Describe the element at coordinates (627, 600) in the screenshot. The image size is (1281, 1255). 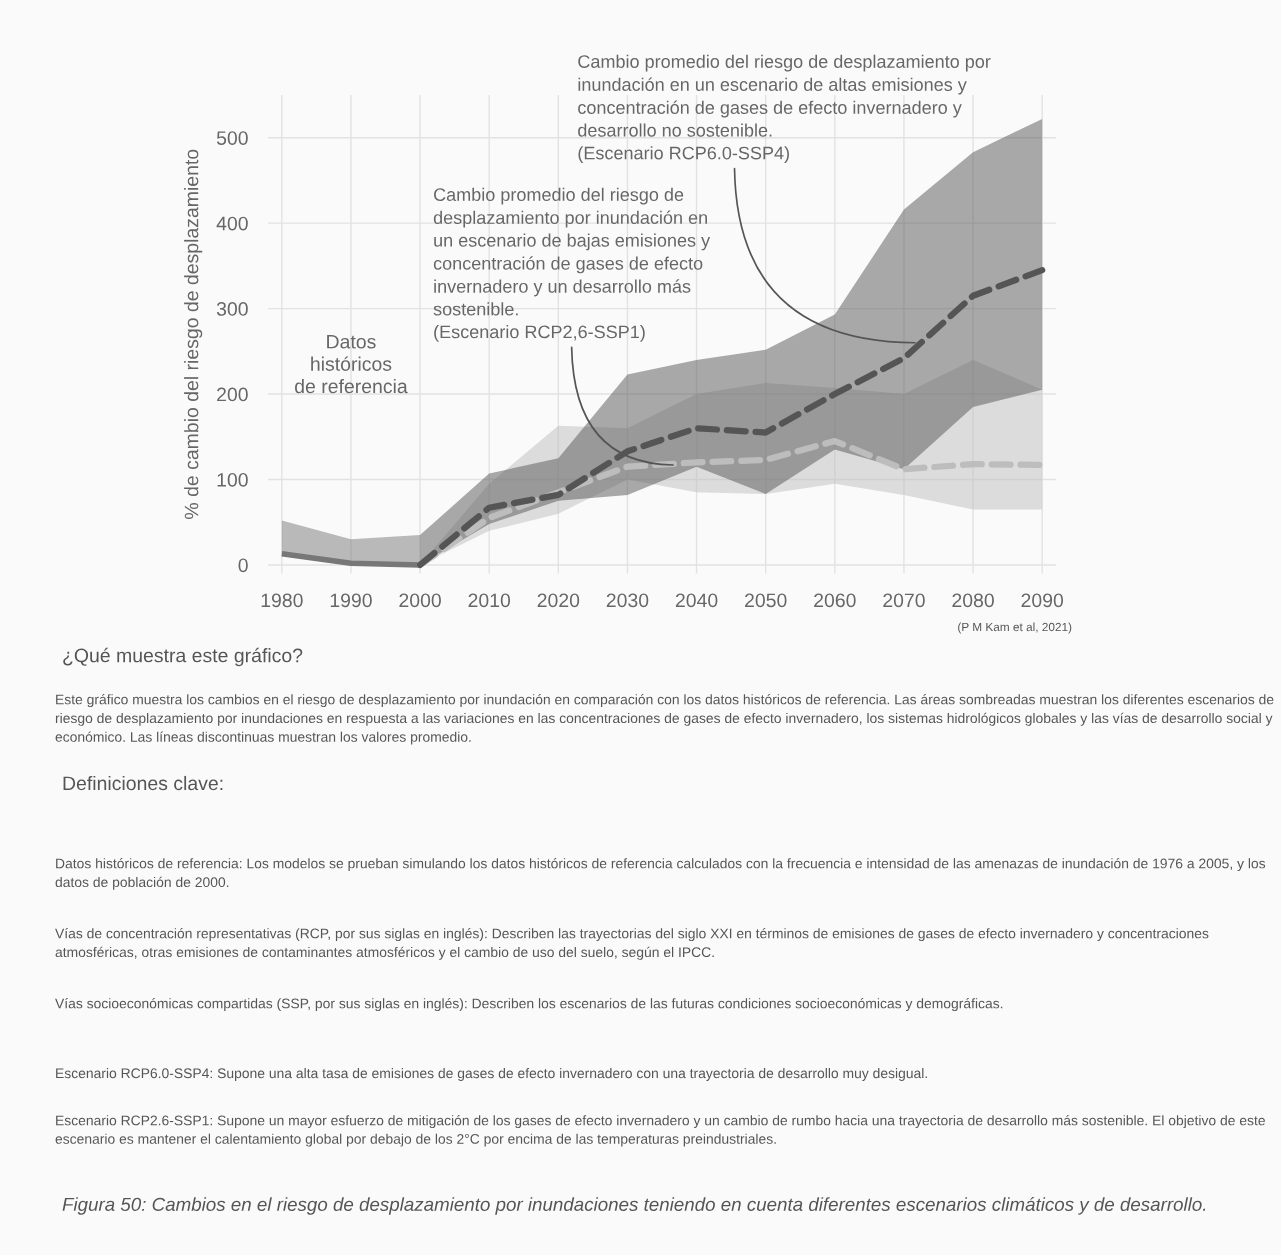
I see `x-tick-label: 2030` at that location.